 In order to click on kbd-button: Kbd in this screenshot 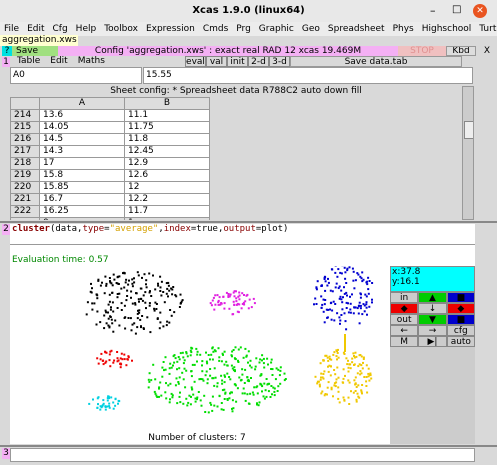, I will do `click(461, 51)`.